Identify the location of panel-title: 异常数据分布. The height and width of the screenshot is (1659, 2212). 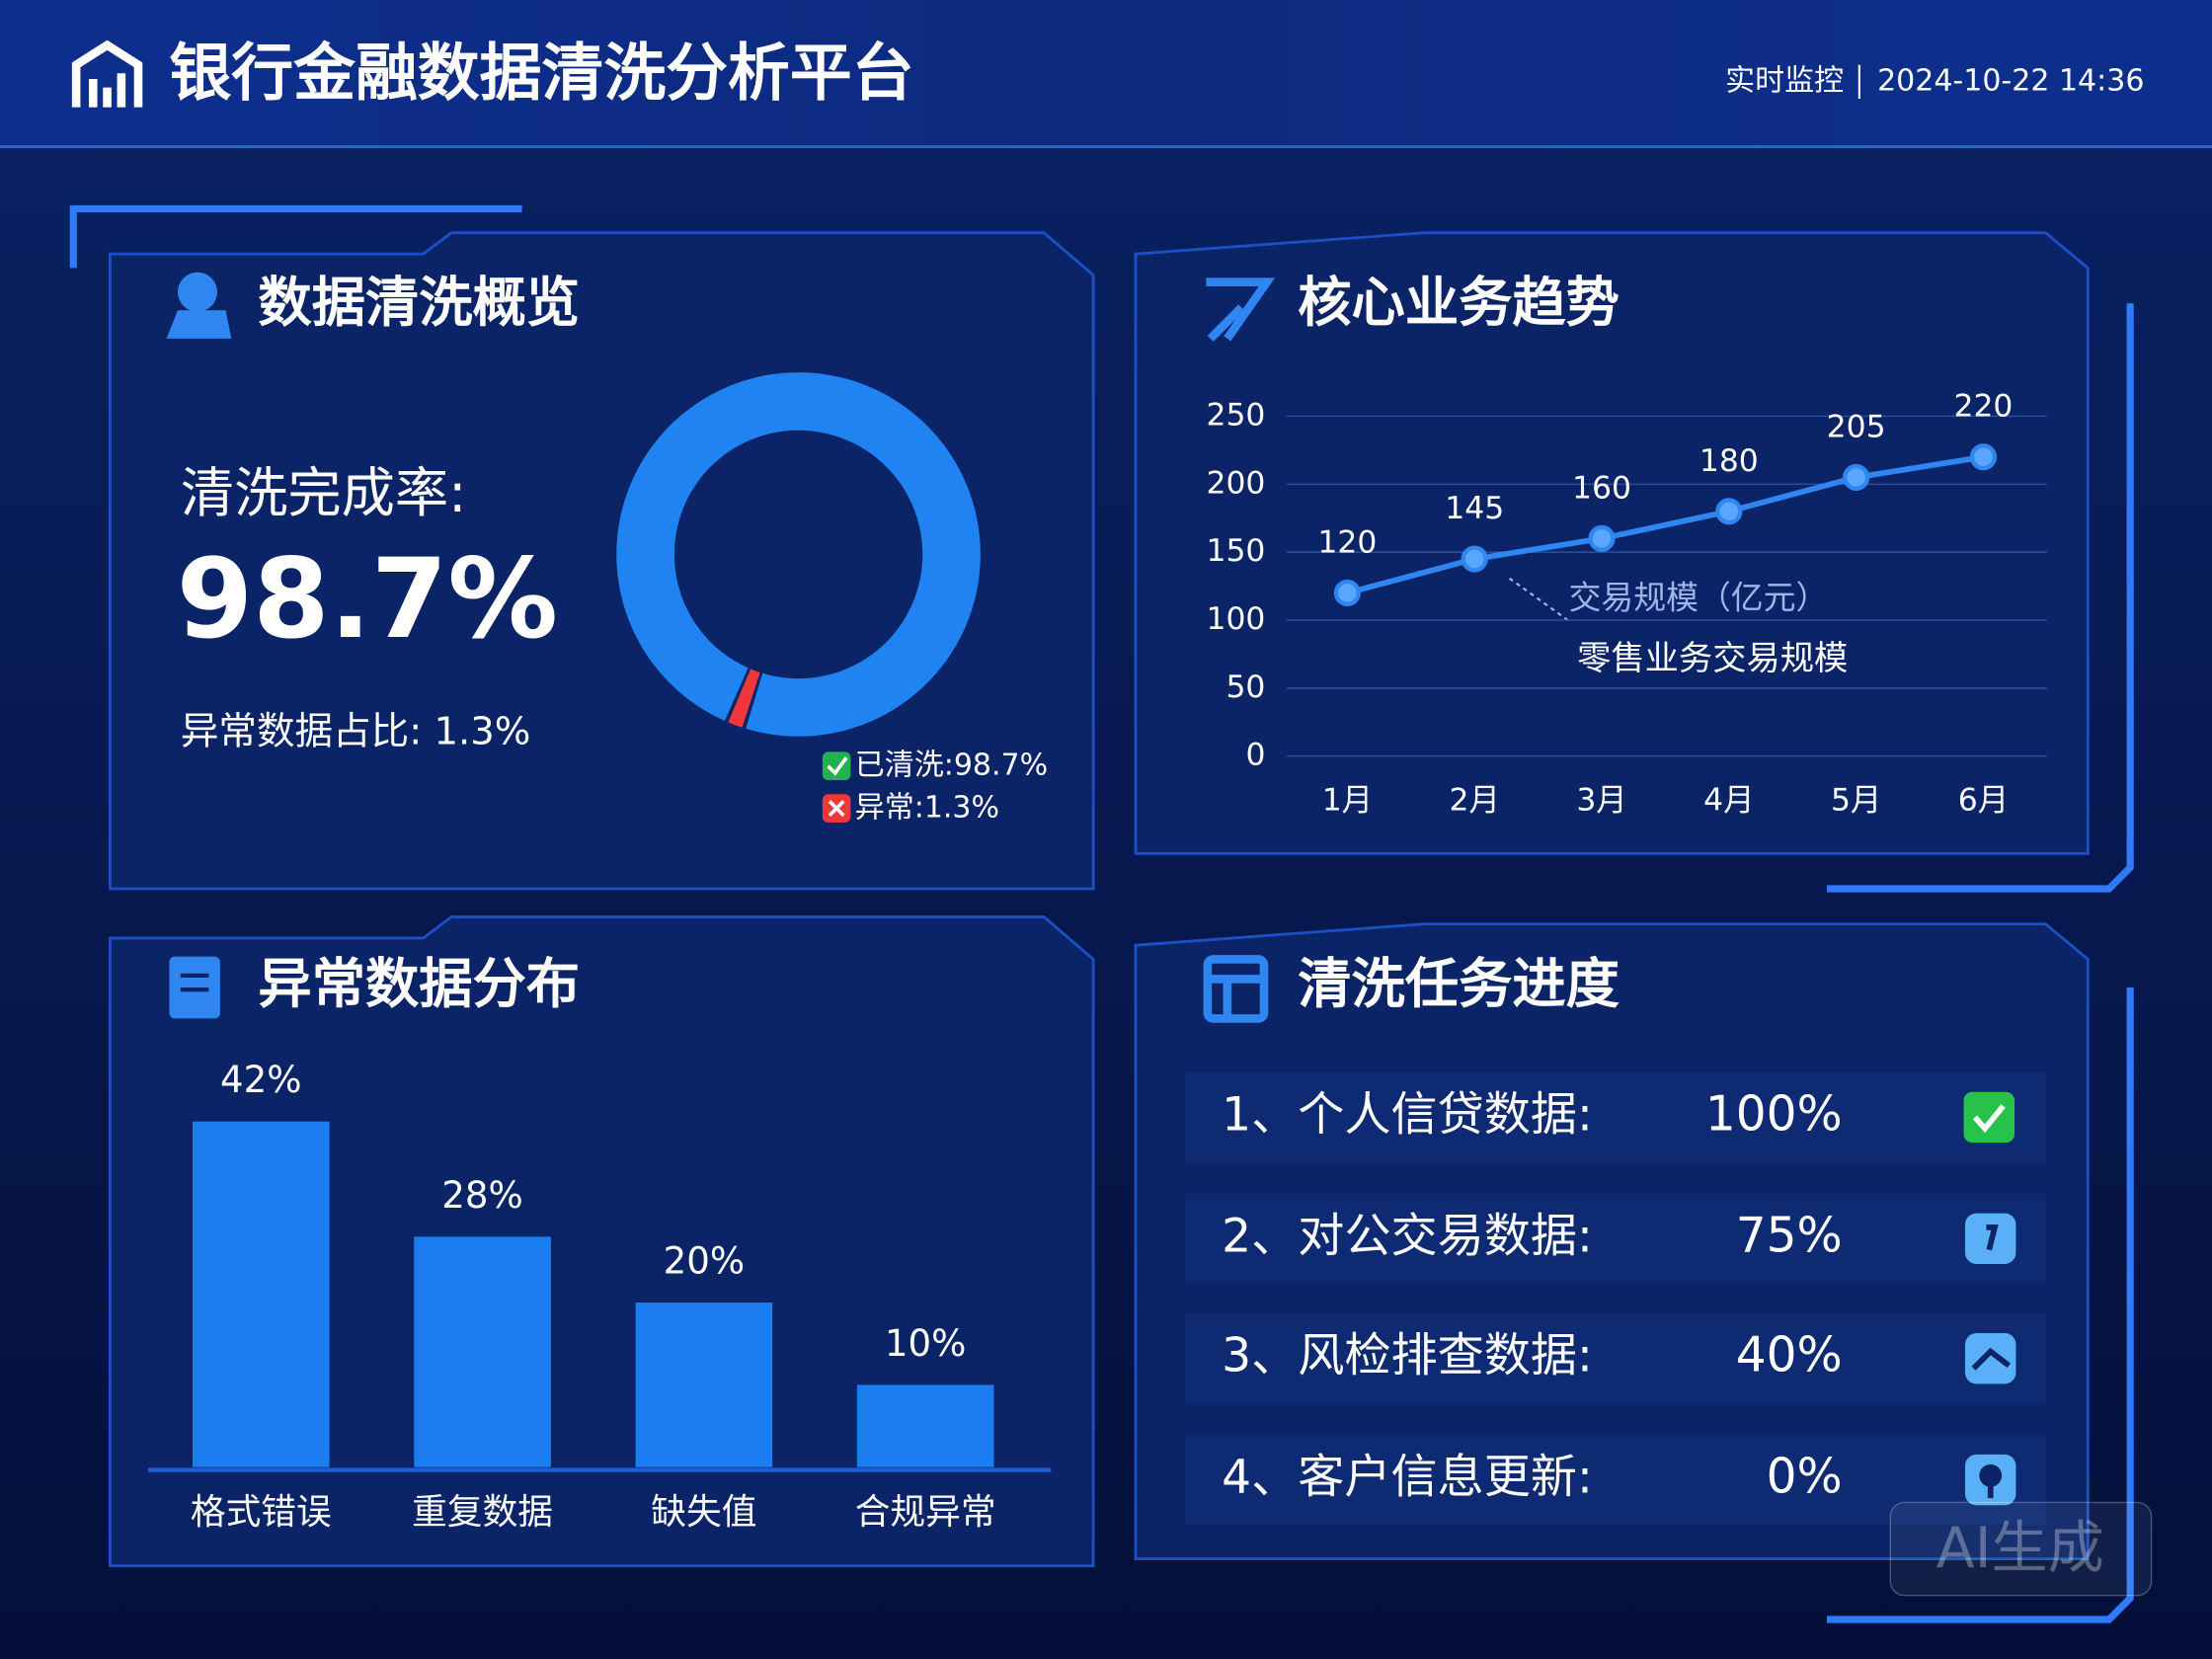
(419, 984).